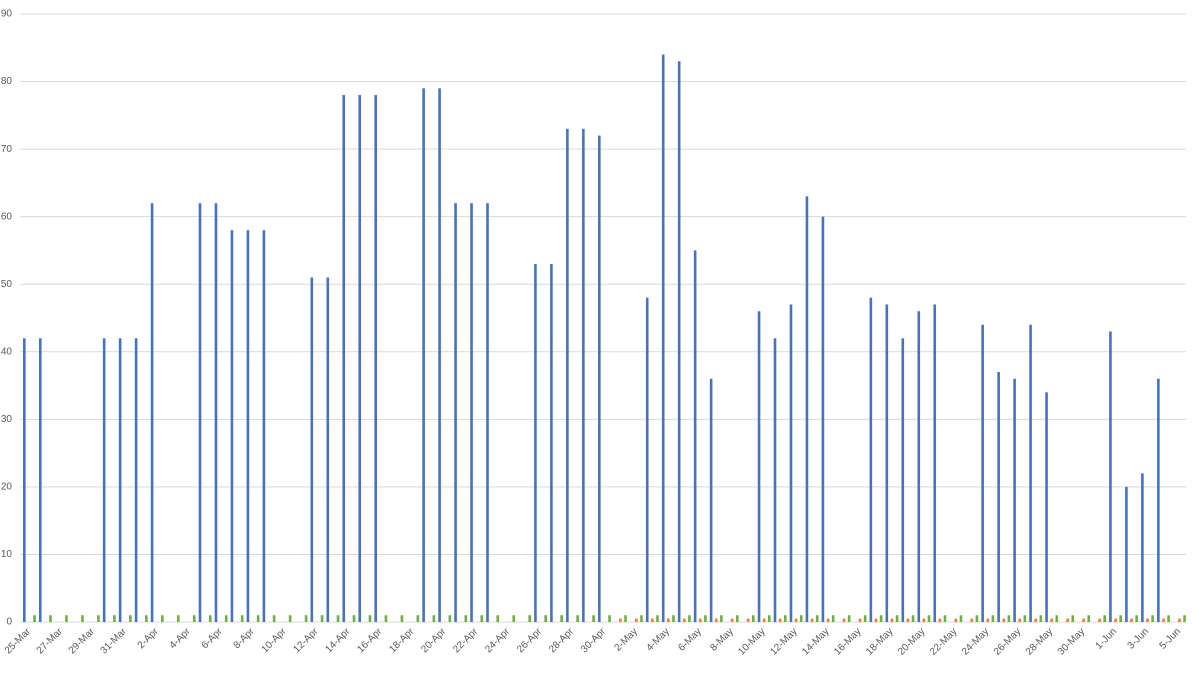  I want to click on x-tick-label: 26-May, so click(1007, 641).